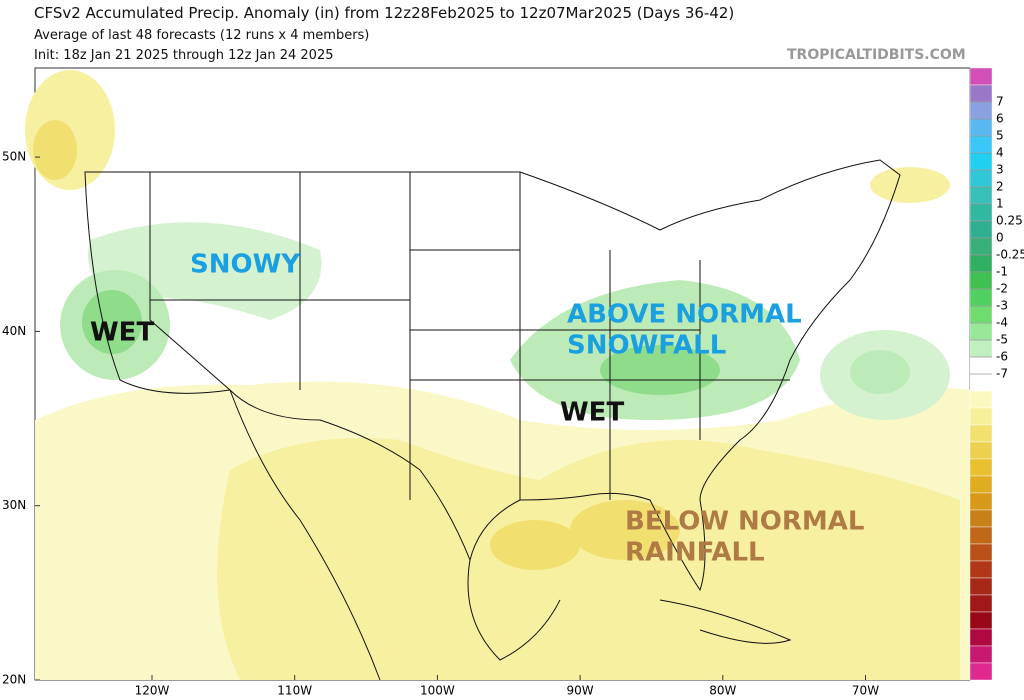 Image resolution: width=1024 pixels, height=700 pixels. I want to click on lon-label: 90W, so click(580, 691).